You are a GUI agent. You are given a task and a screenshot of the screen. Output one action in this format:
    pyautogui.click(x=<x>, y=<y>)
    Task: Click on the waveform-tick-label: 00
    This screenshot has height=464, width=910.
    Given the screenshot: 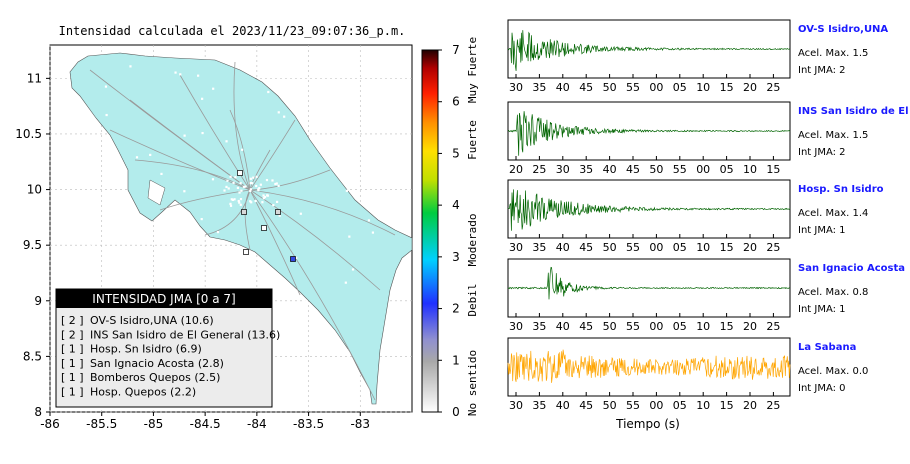 What is the action you would take?
    pyautogui.click(x=656, y=87)
    